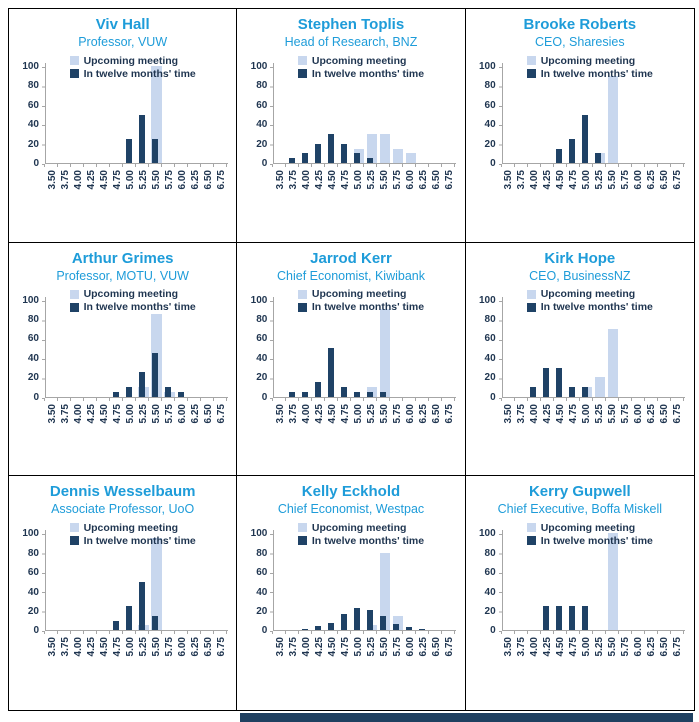 The height and width of the screenshot is (722, 699). I want to click on bar-twelve-months-5.75, so click(167, 391).